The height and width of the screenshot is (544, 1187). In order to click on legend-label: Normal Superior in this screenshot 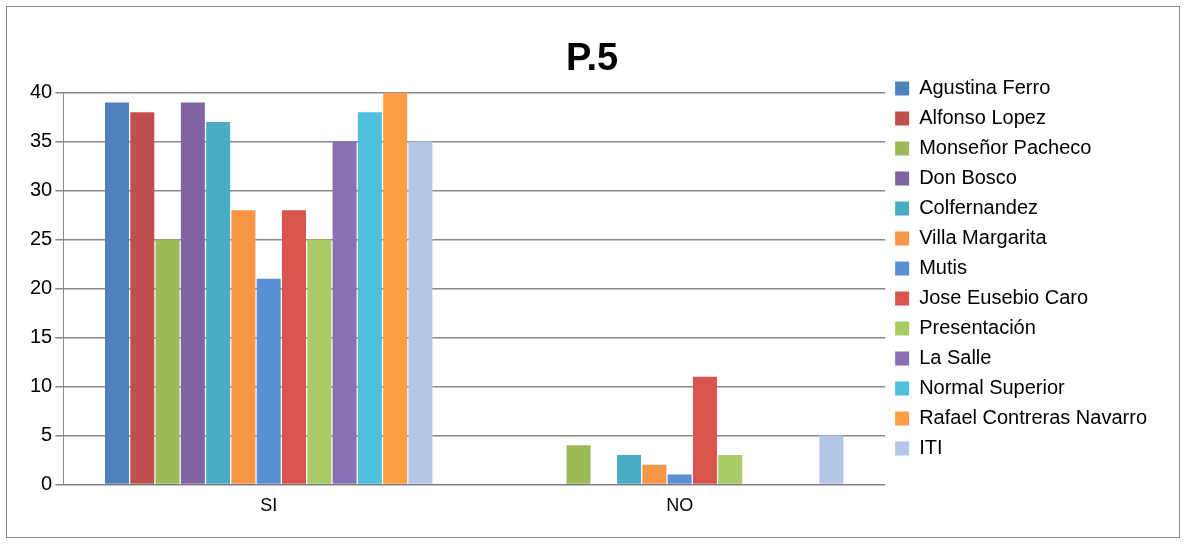, I will do `click(992, 387)`.